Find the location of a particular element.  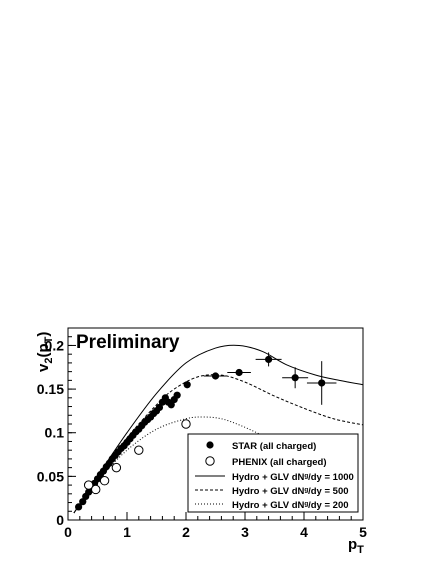

x-tick-label: 4 is located at coordinates (304, 532).